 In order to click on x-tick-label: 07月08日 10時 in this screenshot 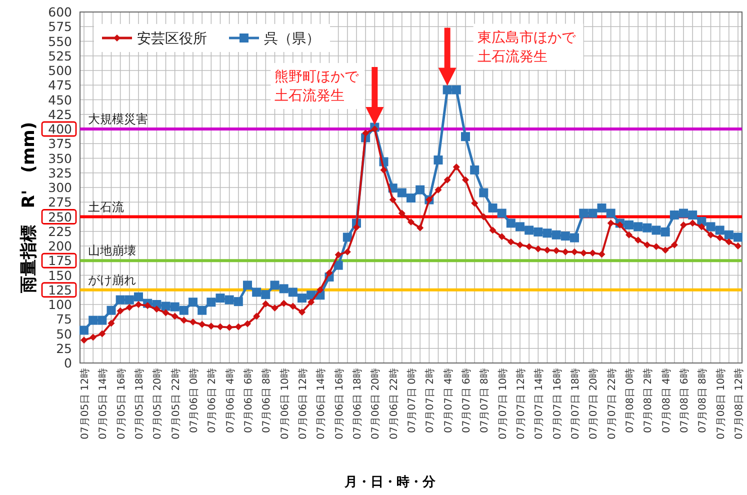, I will do `click(720, 404)`.